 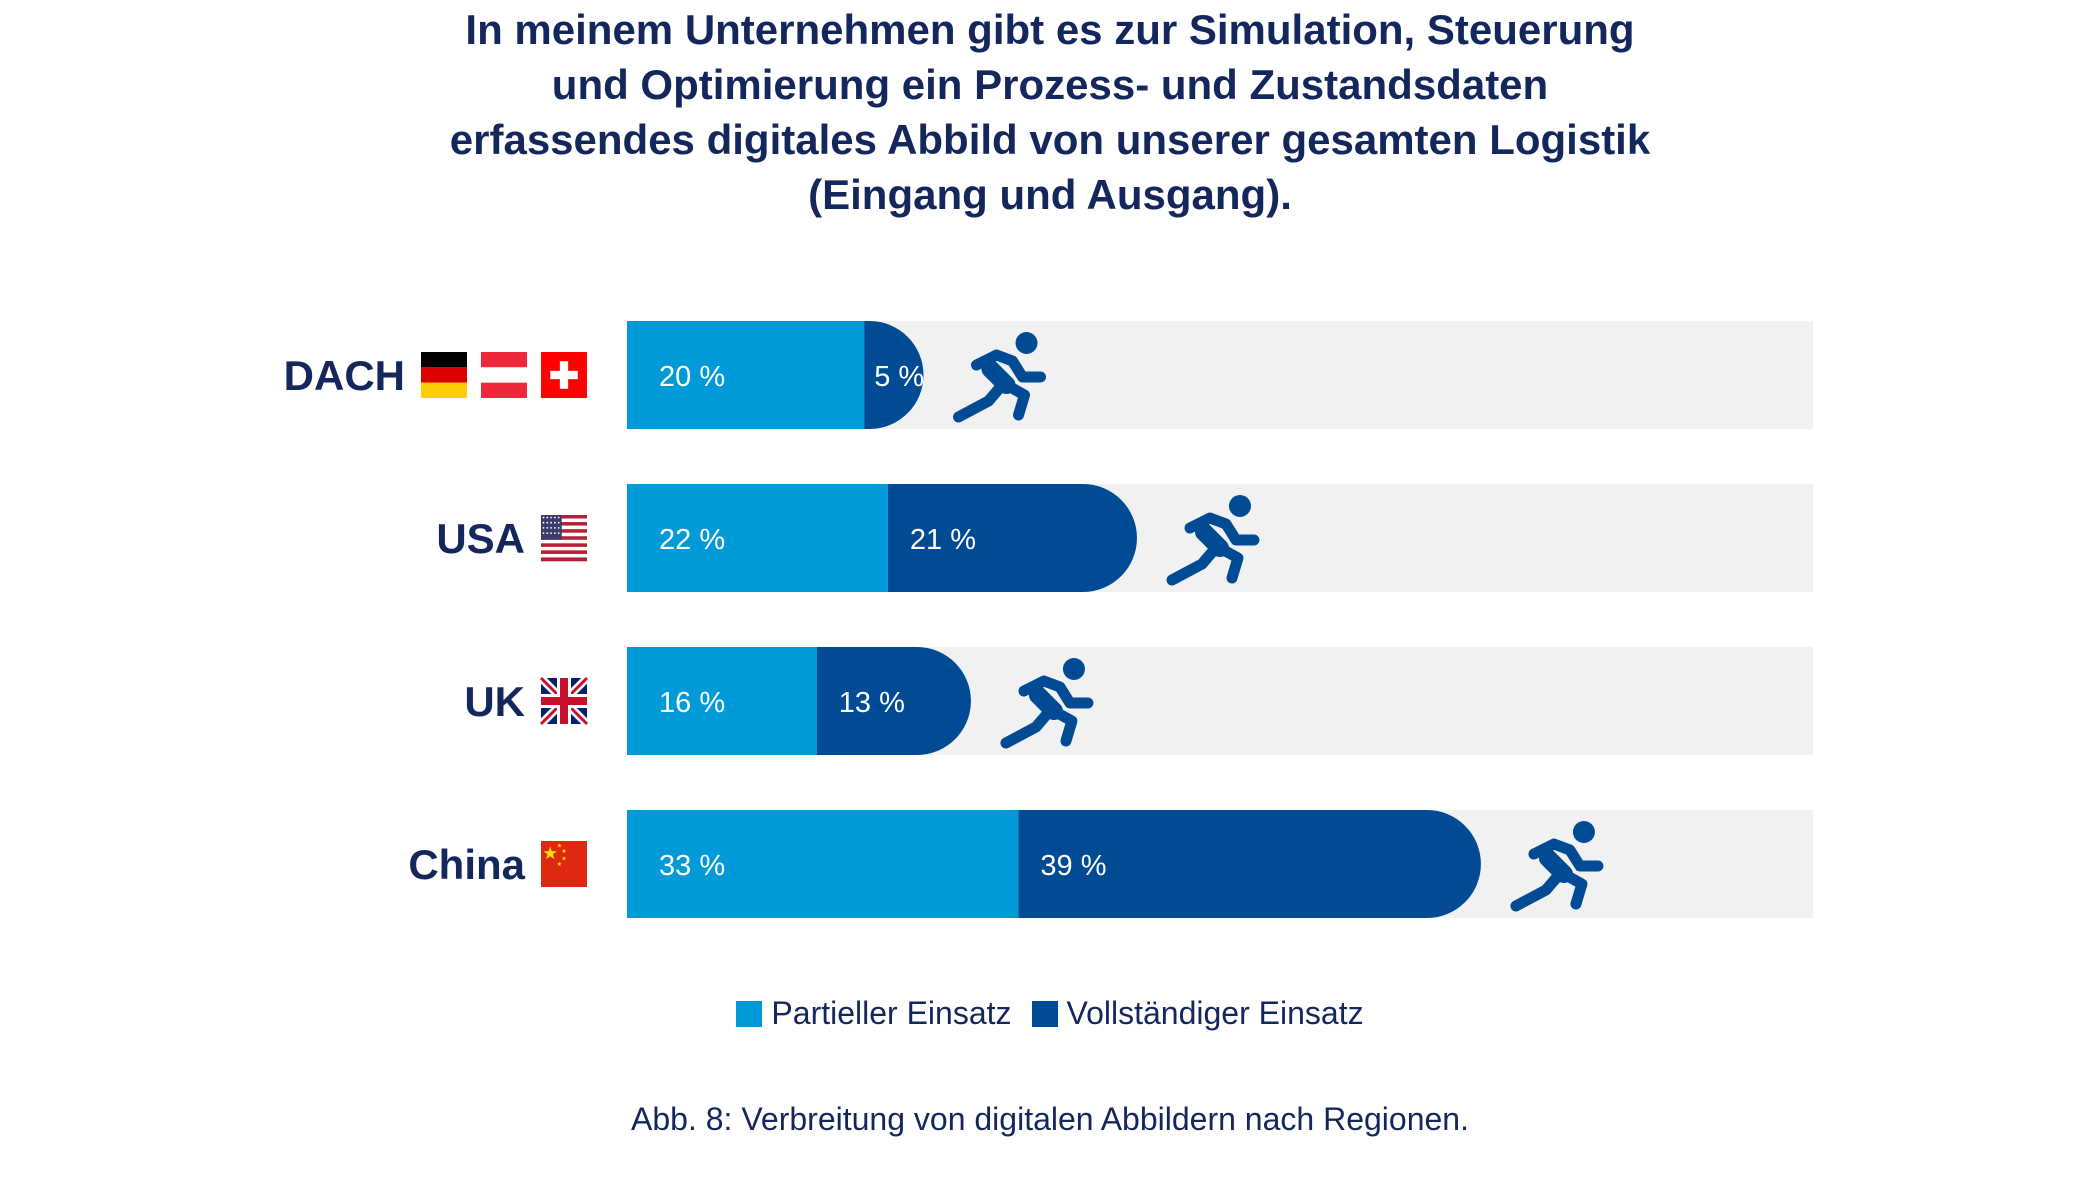 What do you see at coordinates (1215, 1013) in the screenshot?
I see `legend-label-full: Vollständiger Einsatz` at bounding box center [1215, 1013].